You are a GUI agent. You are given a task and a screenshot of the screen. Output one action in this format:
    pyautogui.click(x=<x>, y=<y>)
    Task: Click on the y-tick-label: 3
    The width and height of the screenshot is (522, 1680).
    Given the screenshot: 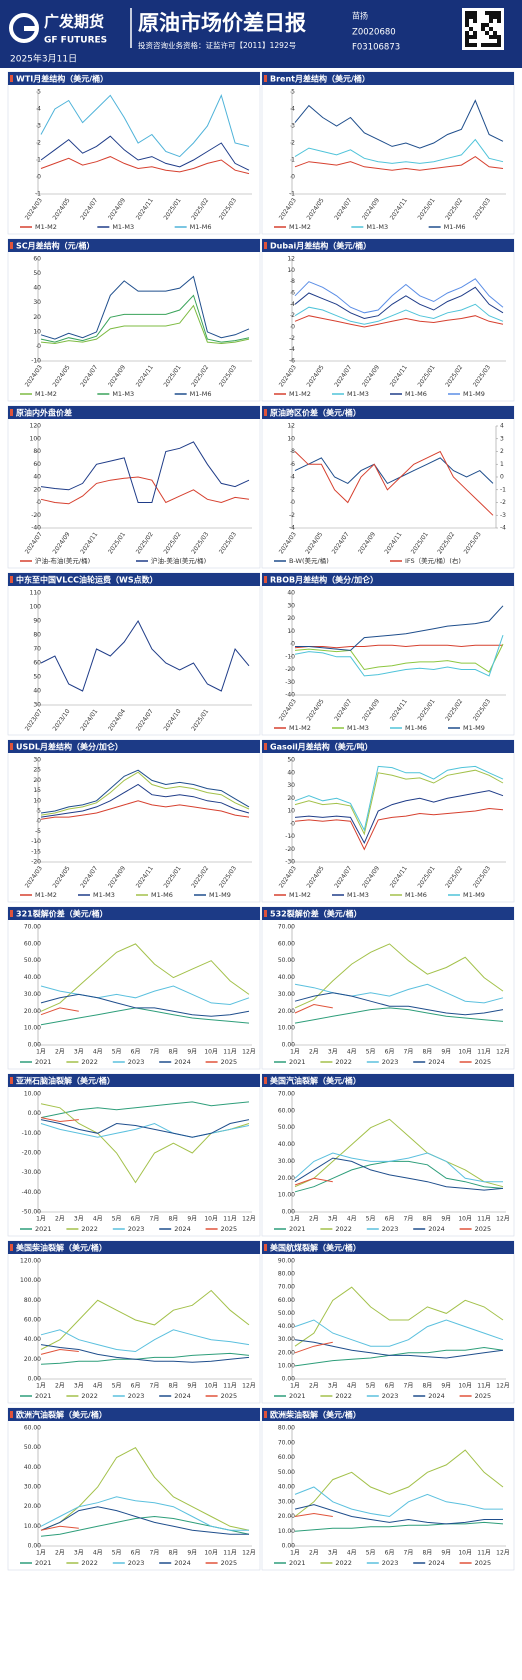 What is the action you would take?
    pyautogui.click(x=293, y=126)
    